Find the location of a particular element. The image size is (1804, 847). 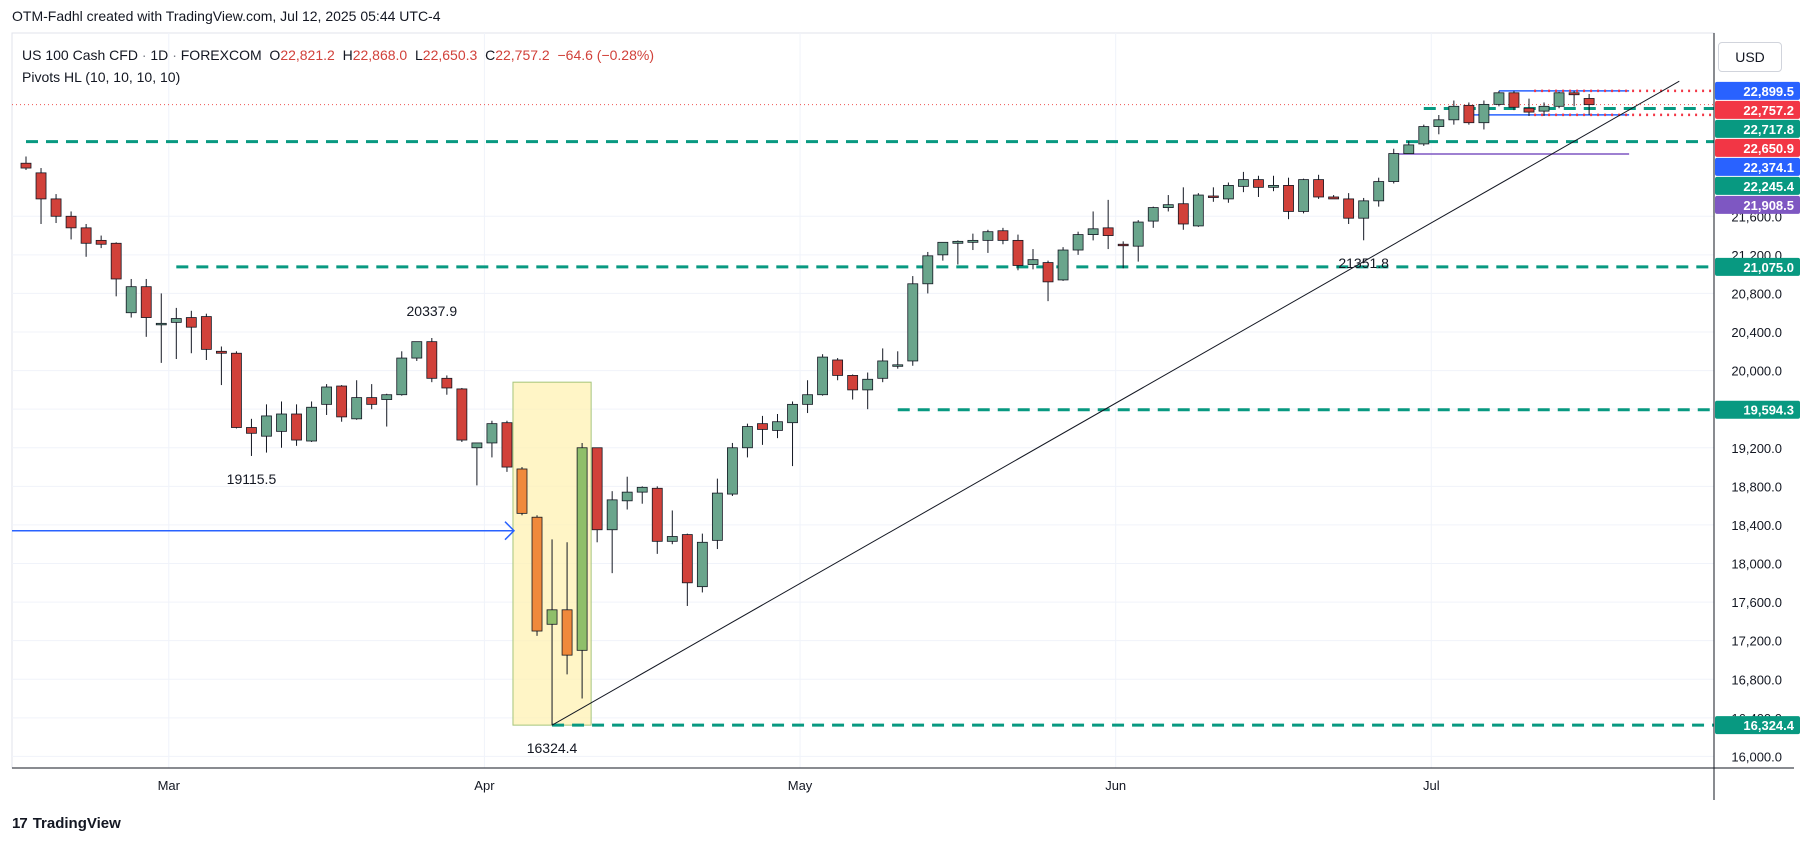

change-value: −64.6 (−0.28%) is located at coordinates (605, 55).